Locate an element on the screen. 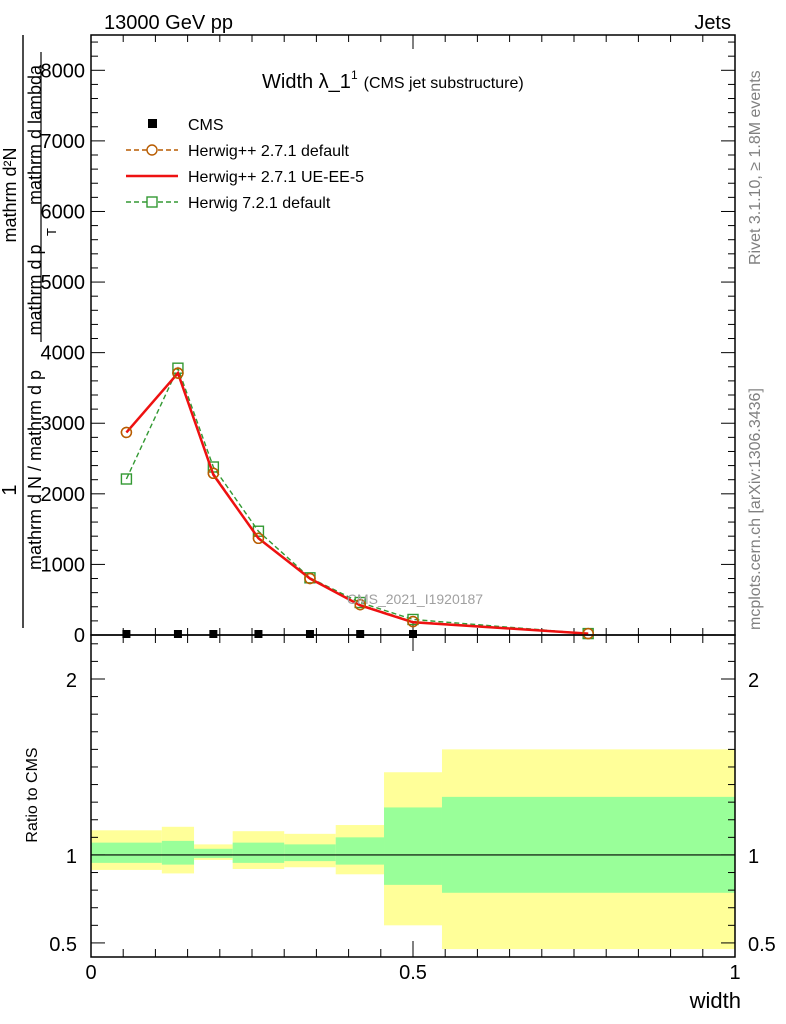 The width and height of the screenshot is (786, 1024). legend-item: CMS is located at coordinates (186, 125).